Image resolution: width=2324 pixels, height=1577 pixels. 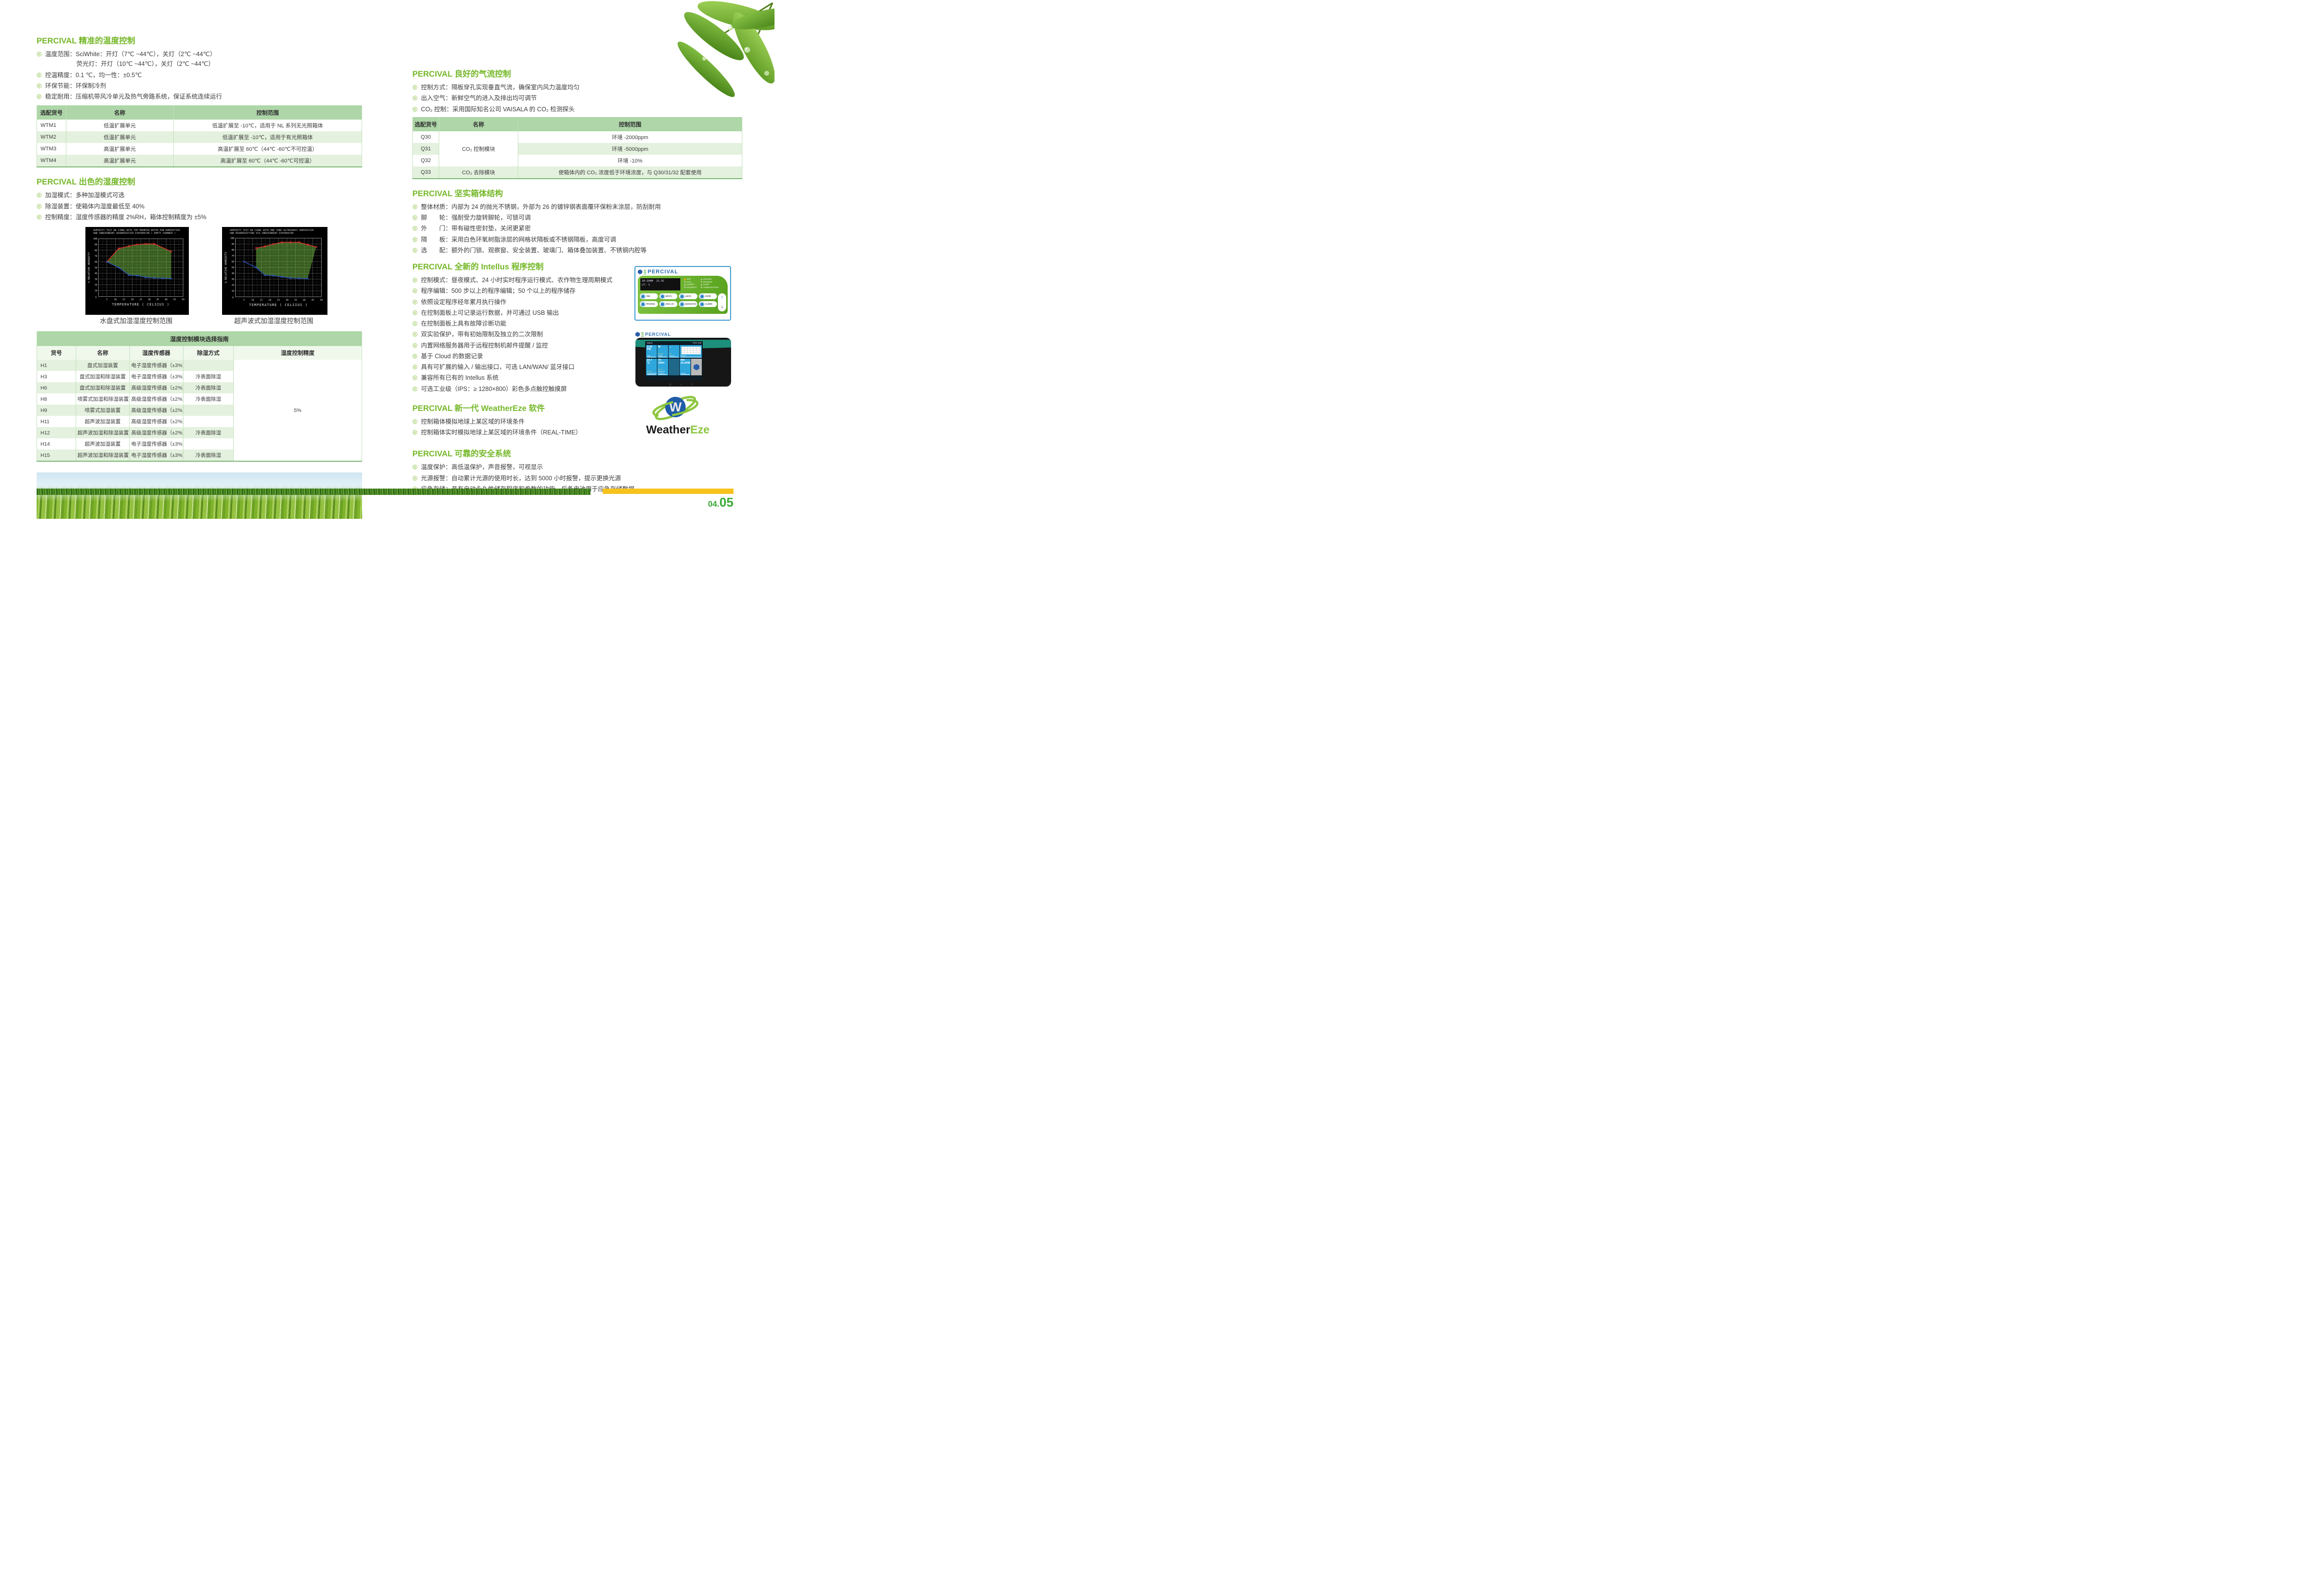 I want to click on section-title-weathereze: PERCIVAL 新一代 WeatherEze 软件, so click(x=478, y=409).